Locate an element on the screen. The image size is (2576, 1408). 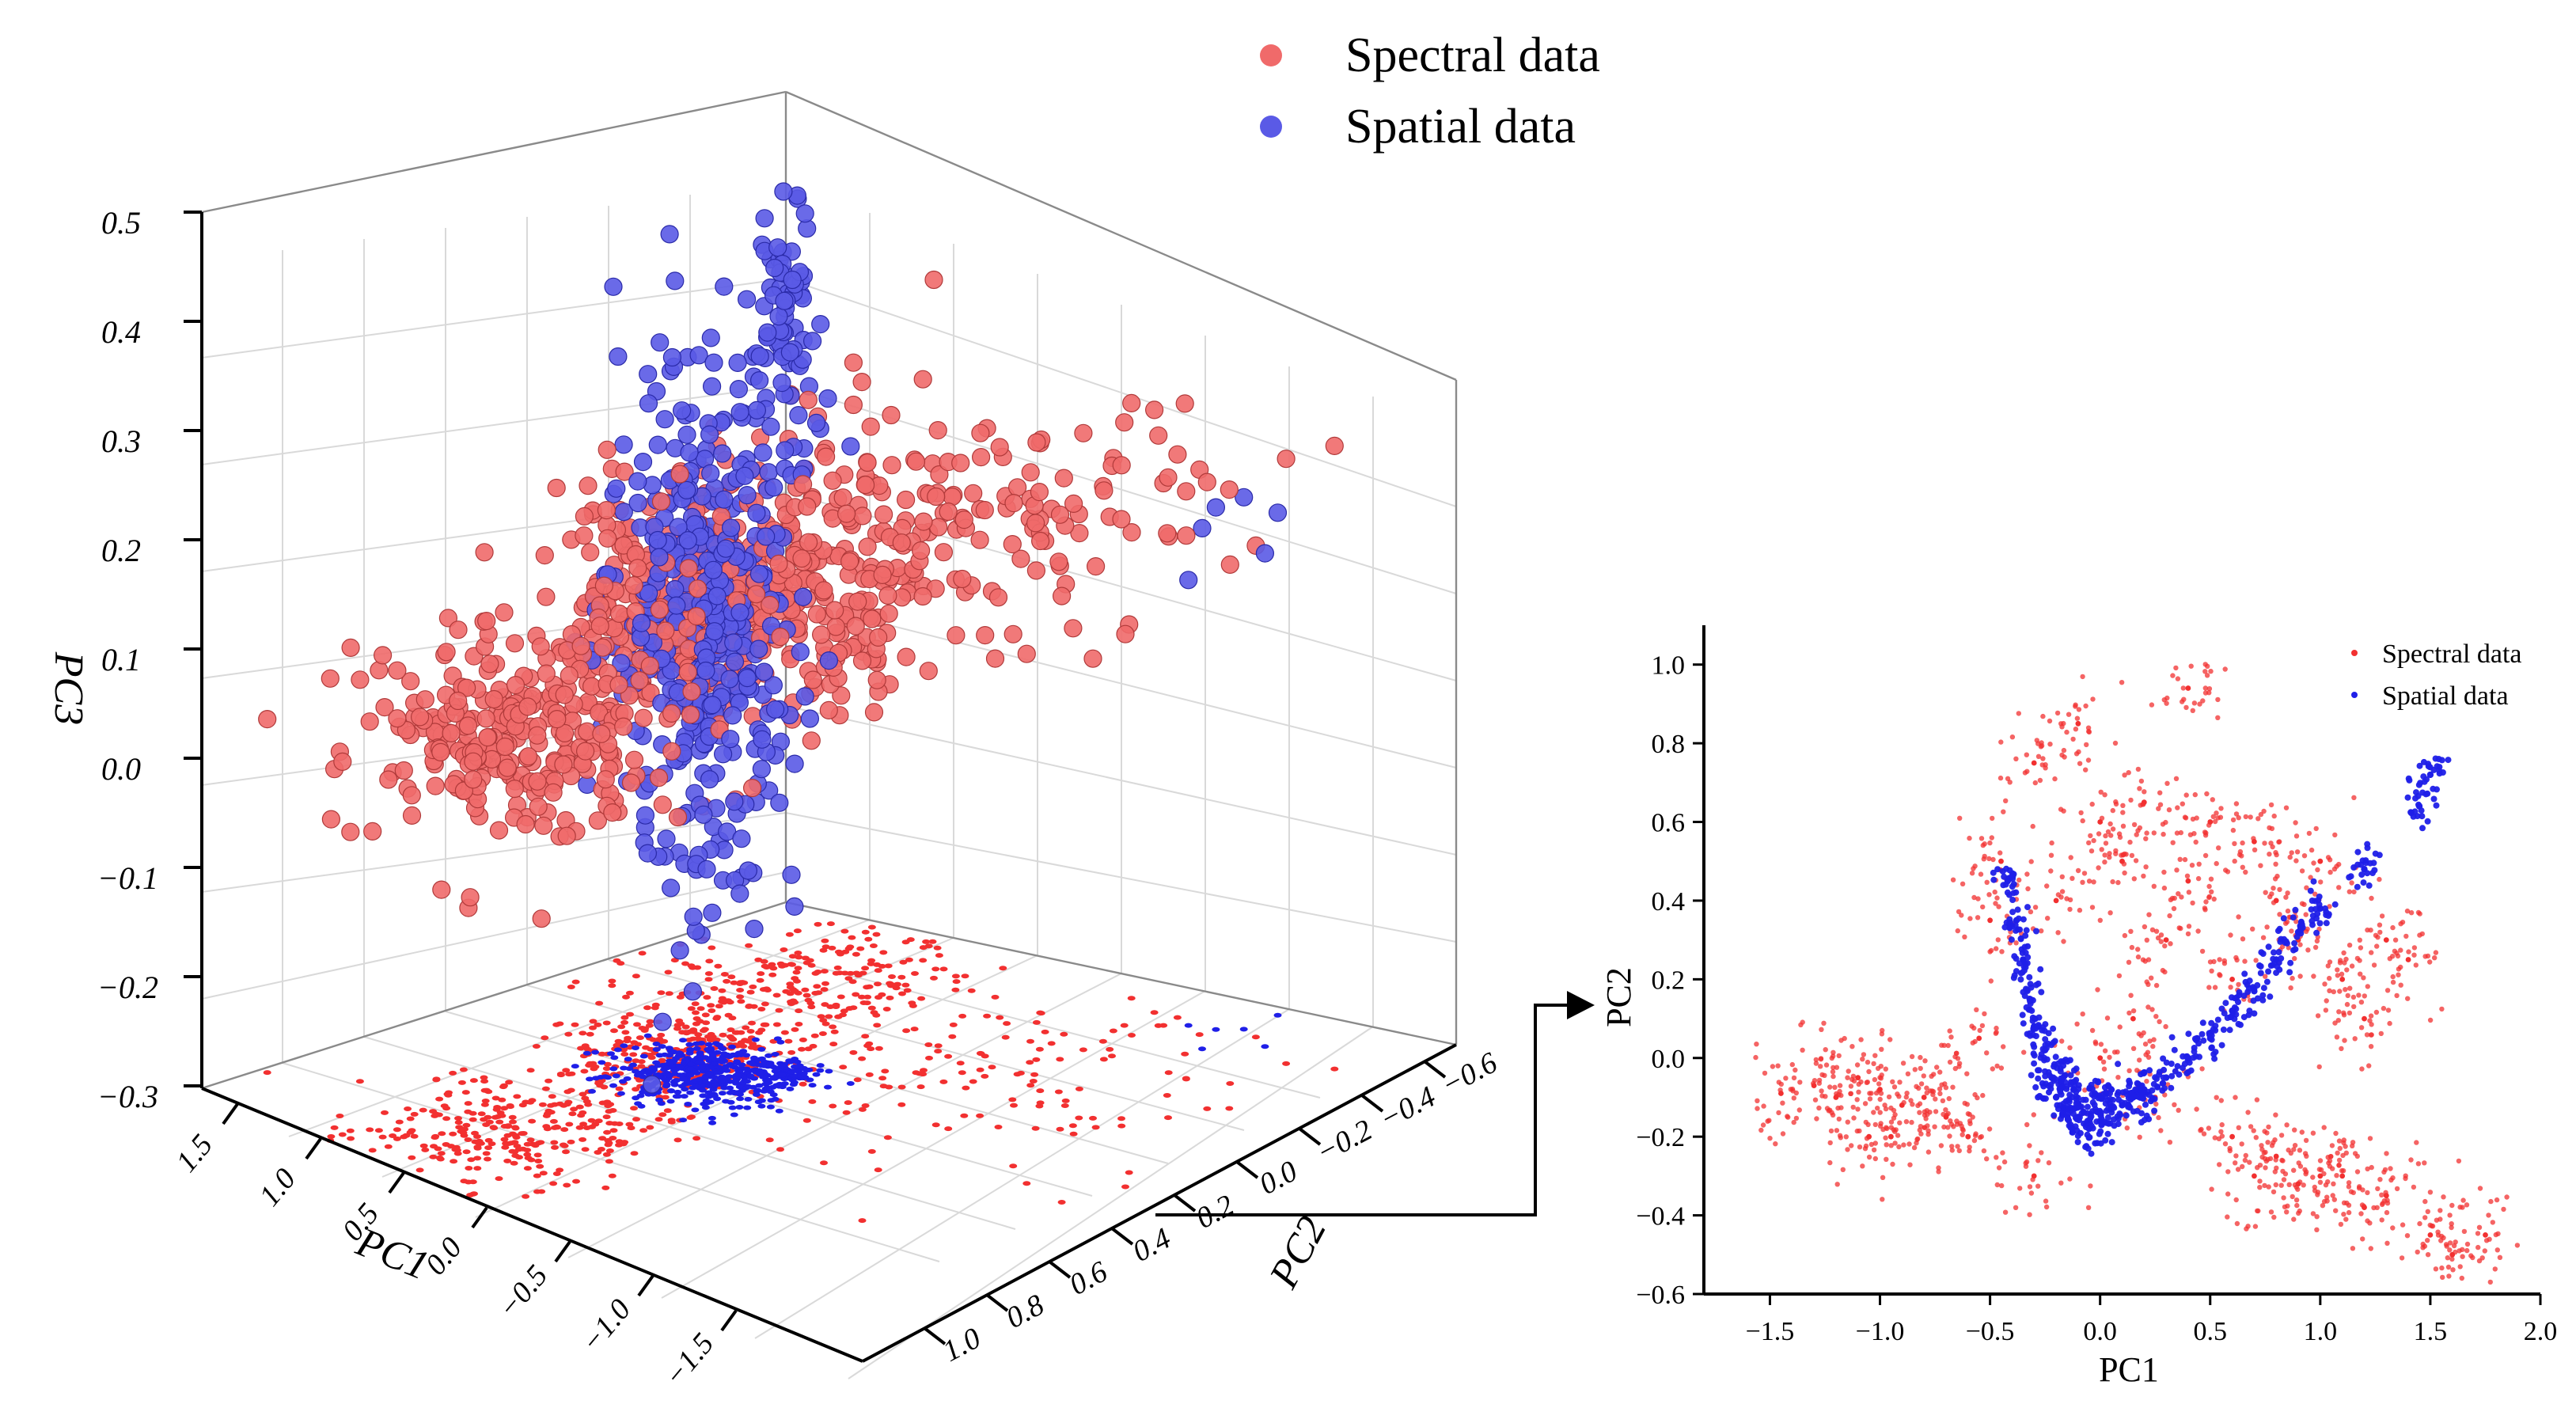
pc1-tick-label: −0.5 is located at coordinates (522, 1292).